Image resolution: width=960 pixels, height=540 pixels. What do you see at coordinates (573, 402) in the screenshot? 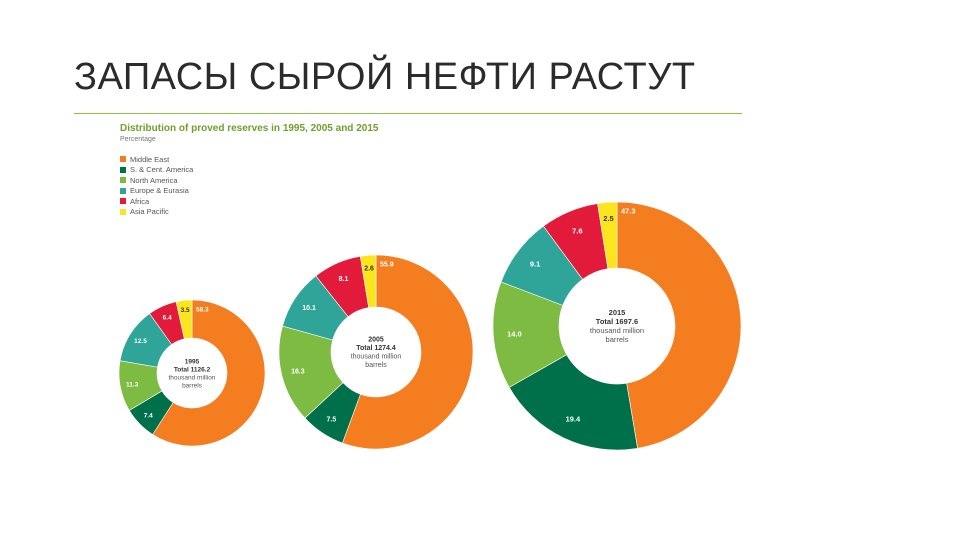
I see `donut-slice-s-cent-america` at bounding box center [573, 402].